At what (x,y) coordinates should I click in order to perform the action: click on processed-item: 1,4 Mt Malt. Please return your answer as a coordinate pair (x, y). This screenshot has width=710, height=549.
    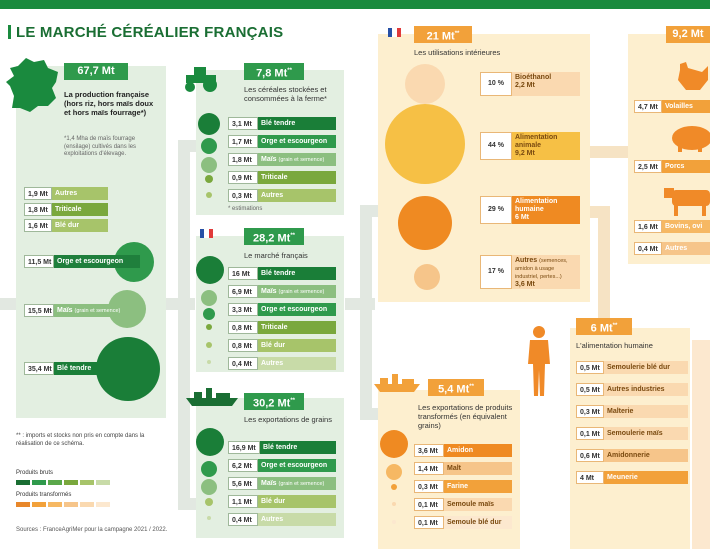
    Looking at the image, I should click on (463, 468).